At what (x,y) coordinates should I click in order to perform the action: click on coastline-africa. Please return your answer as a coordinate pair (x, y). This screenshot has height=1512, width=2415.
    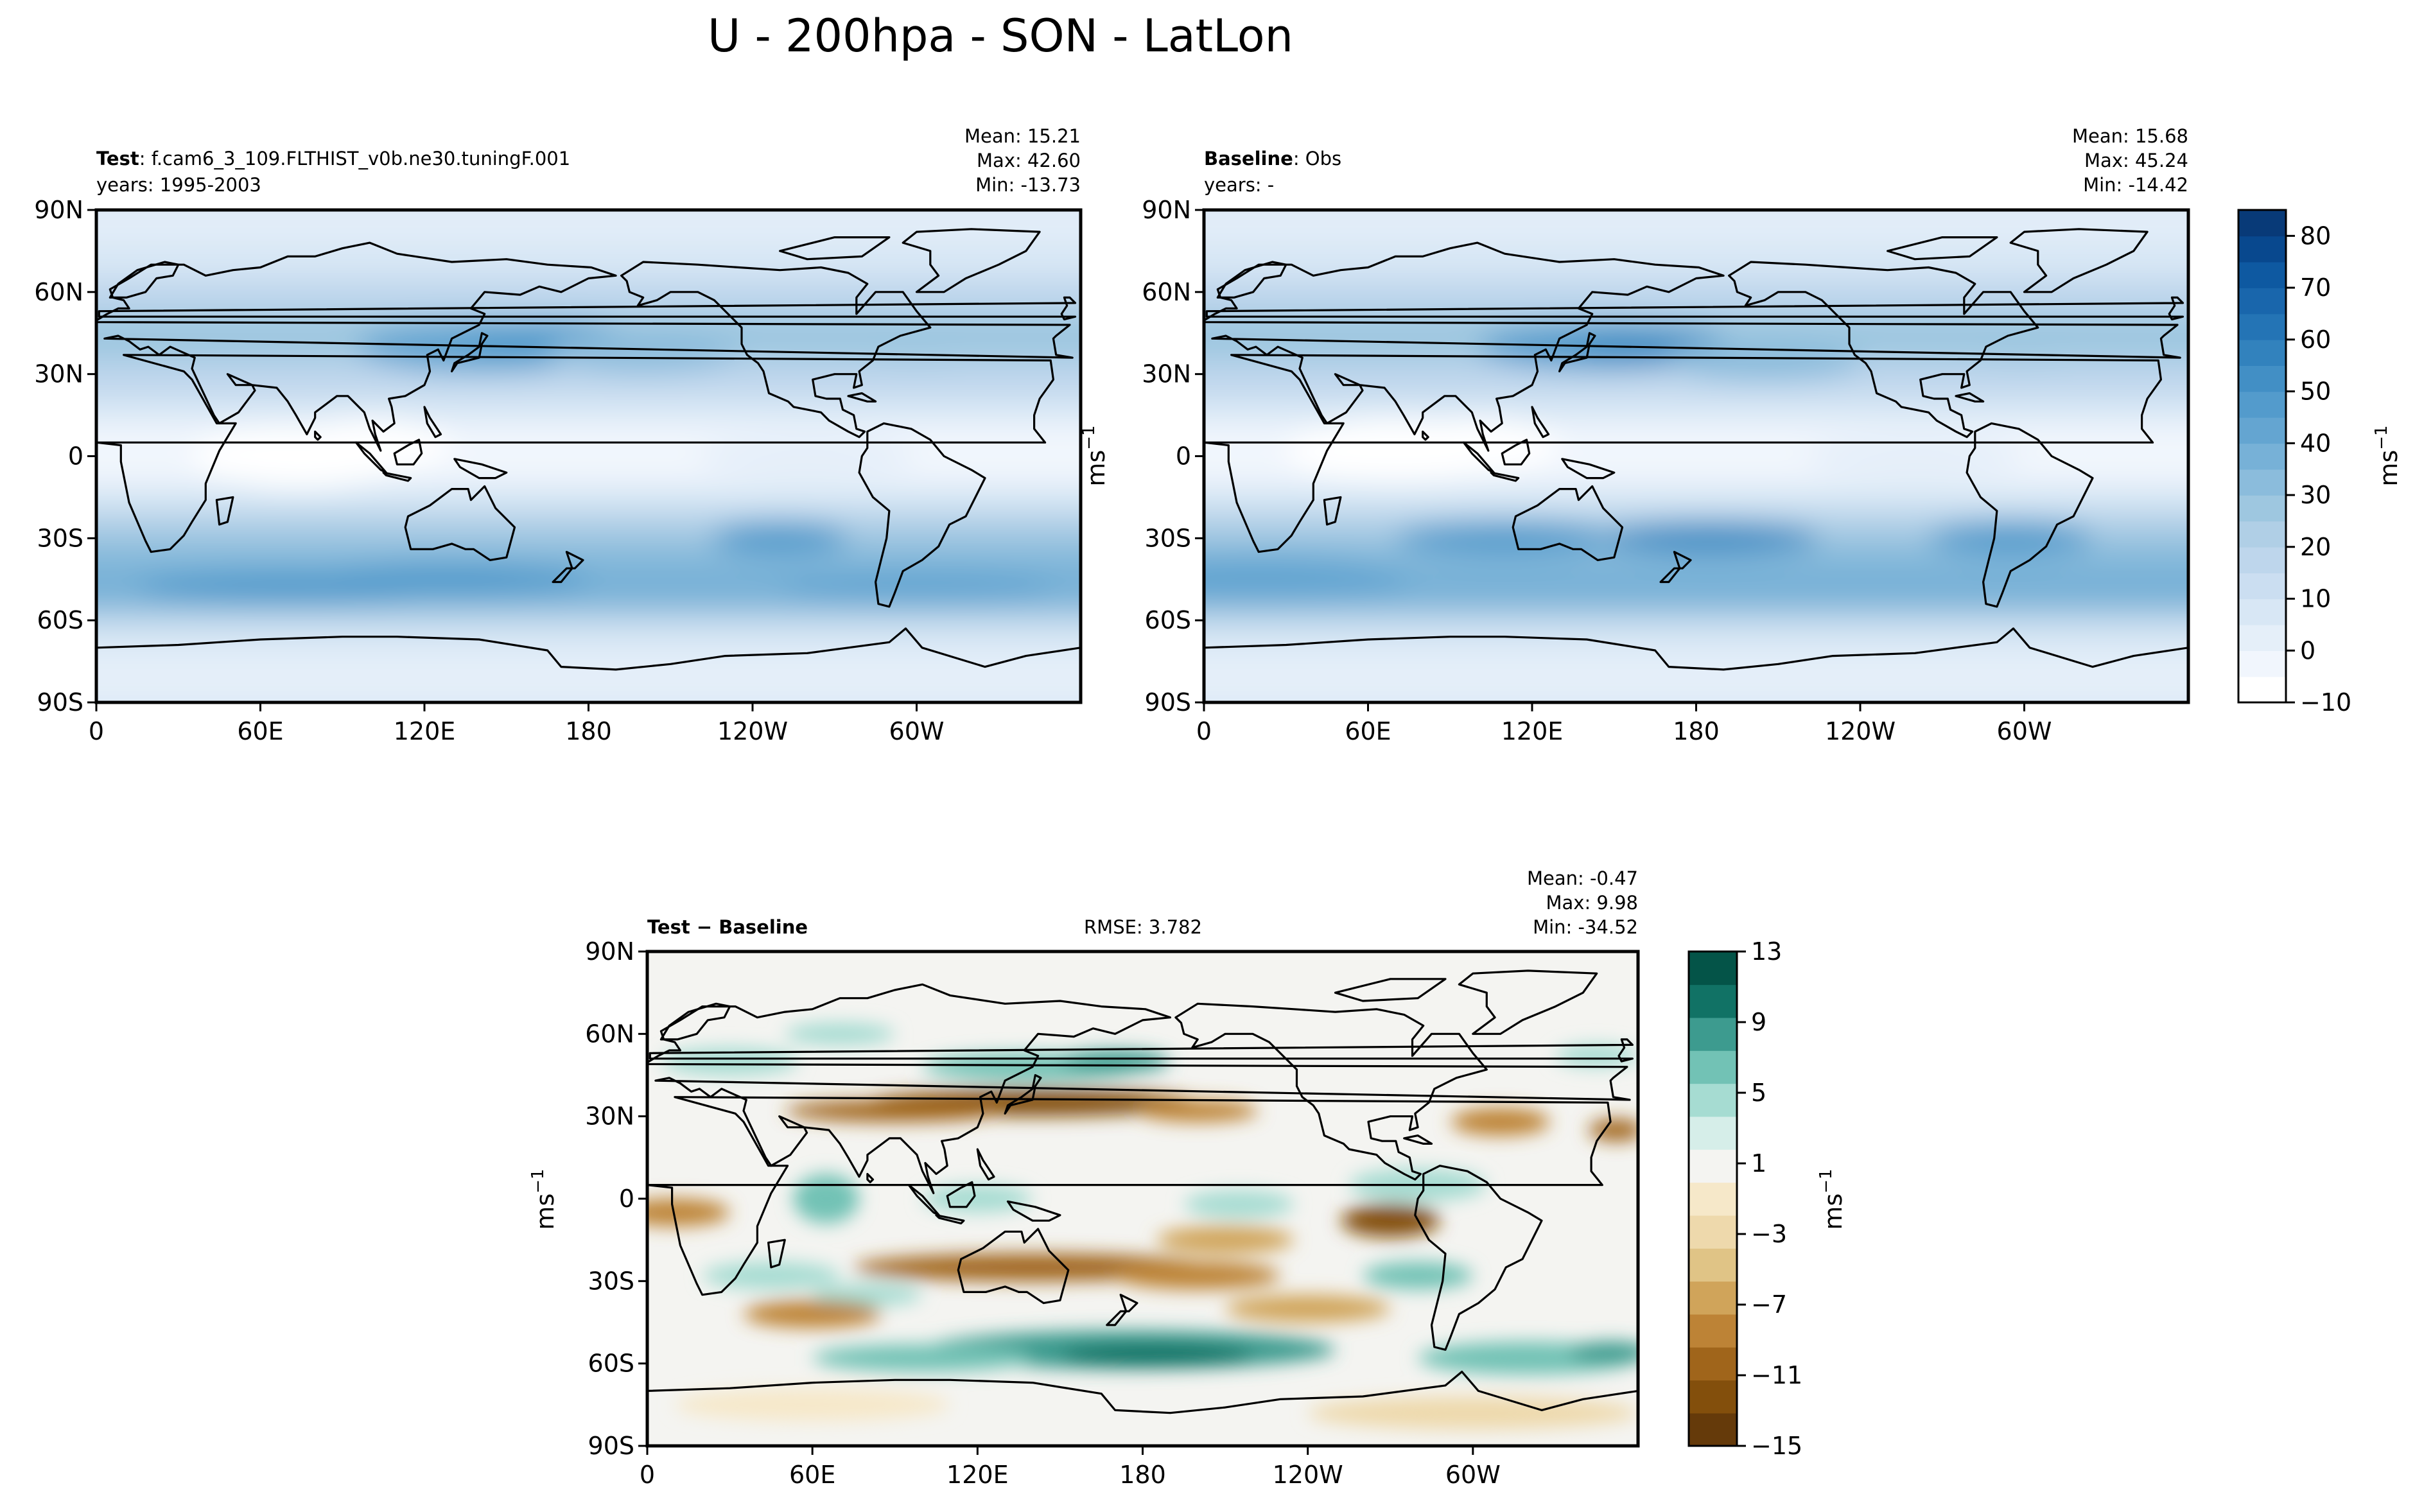
    Looking at the image, I should click on (1129, 1196).